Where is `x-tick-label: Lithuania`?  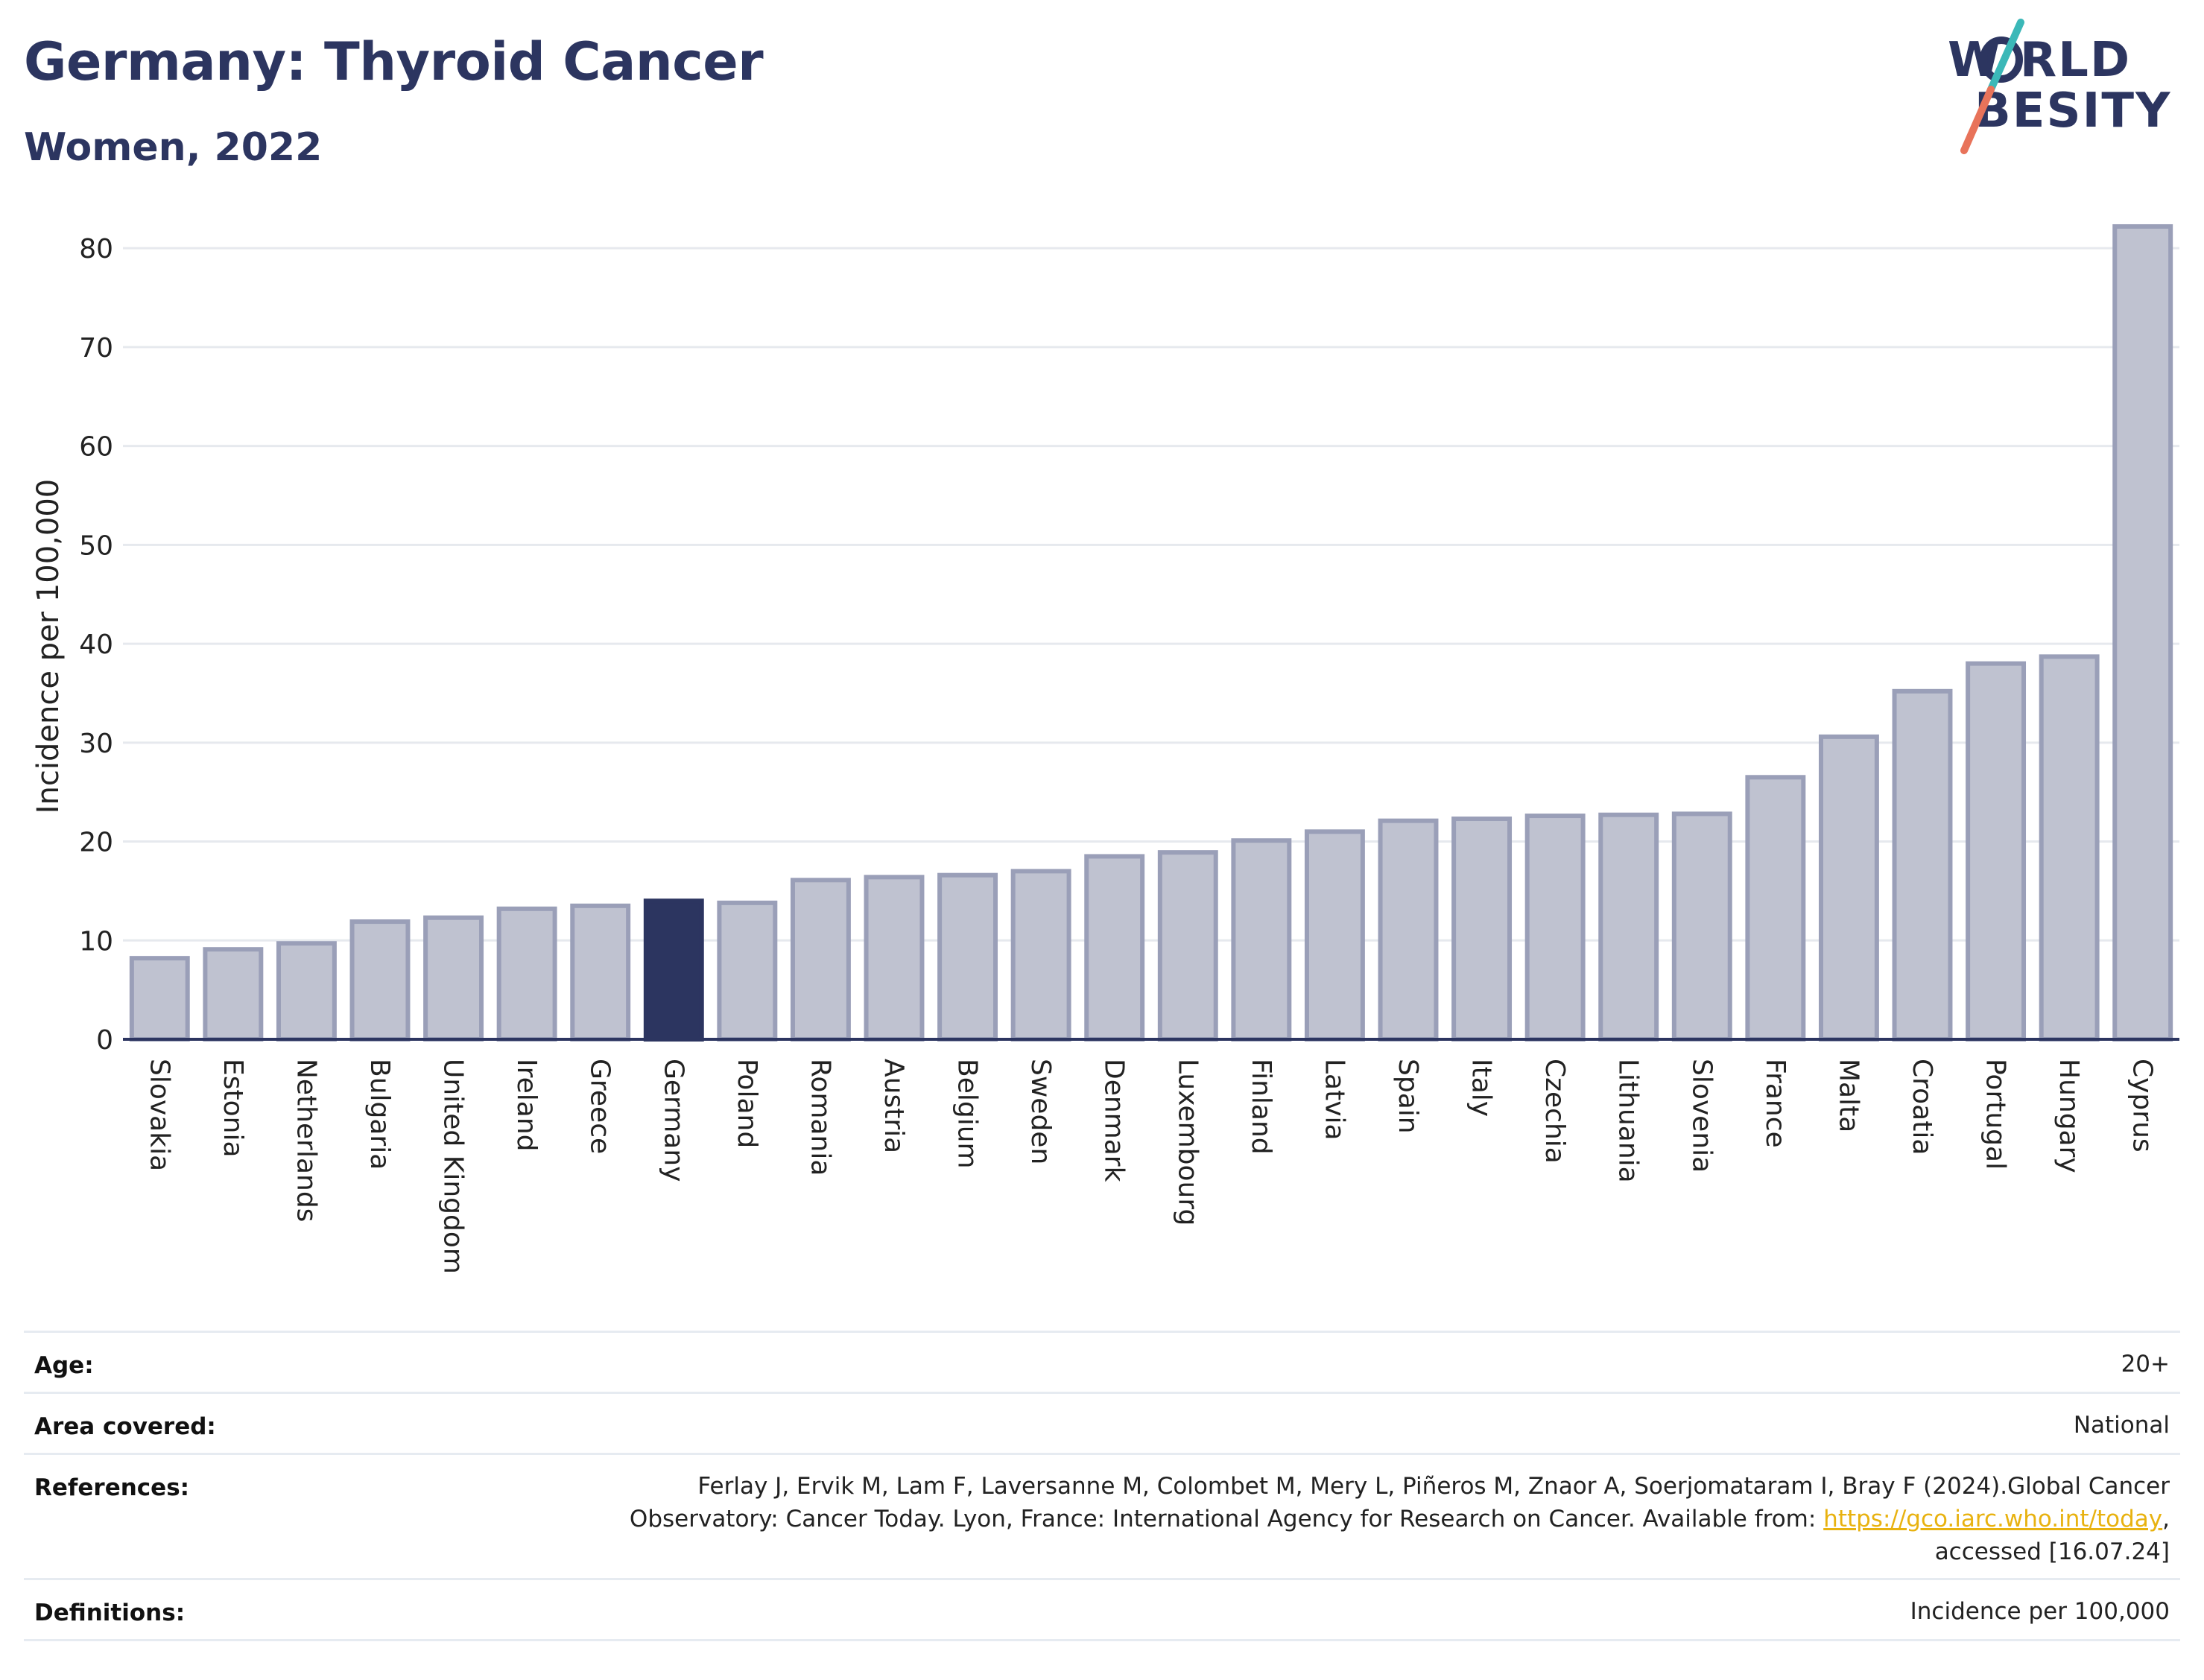 x-tick-label: Lithuania is located at coordinates (1628, 1121).